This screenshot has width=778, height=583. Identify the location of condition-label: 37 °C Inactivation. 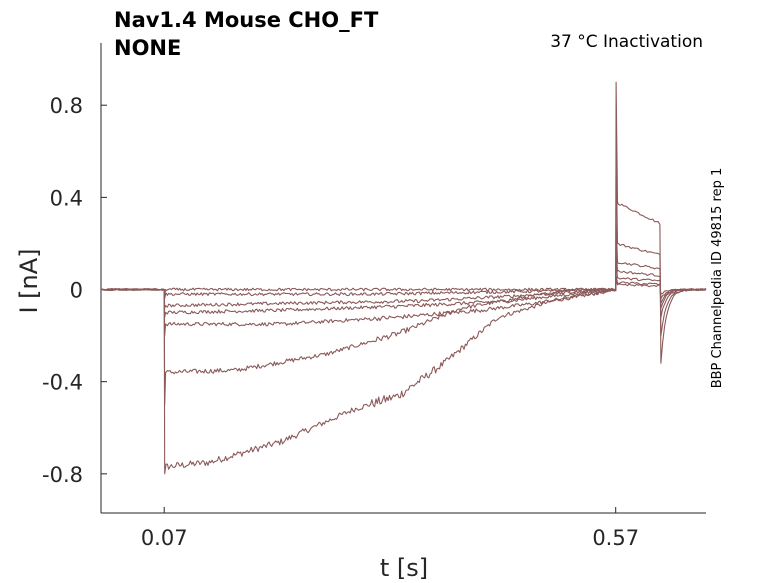
(626, 42).